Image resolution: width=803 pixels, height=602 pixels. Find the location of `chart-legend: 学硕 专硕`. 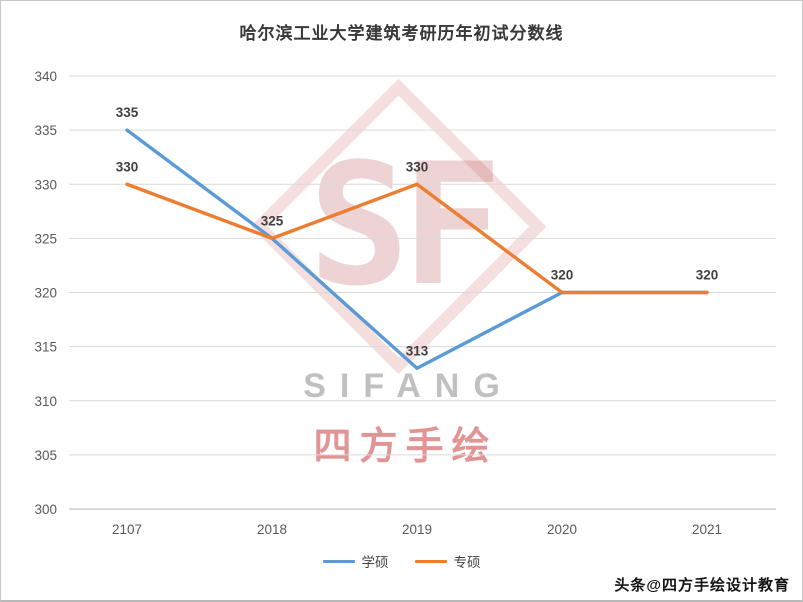

chart-legend: 学硕 专硕 is located at coordinates (401, 561).